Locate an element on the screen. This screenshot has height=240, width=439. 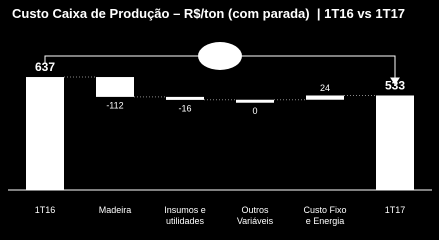
x-tick-label: Outros Variáveis is located at coordinates (255, 215).